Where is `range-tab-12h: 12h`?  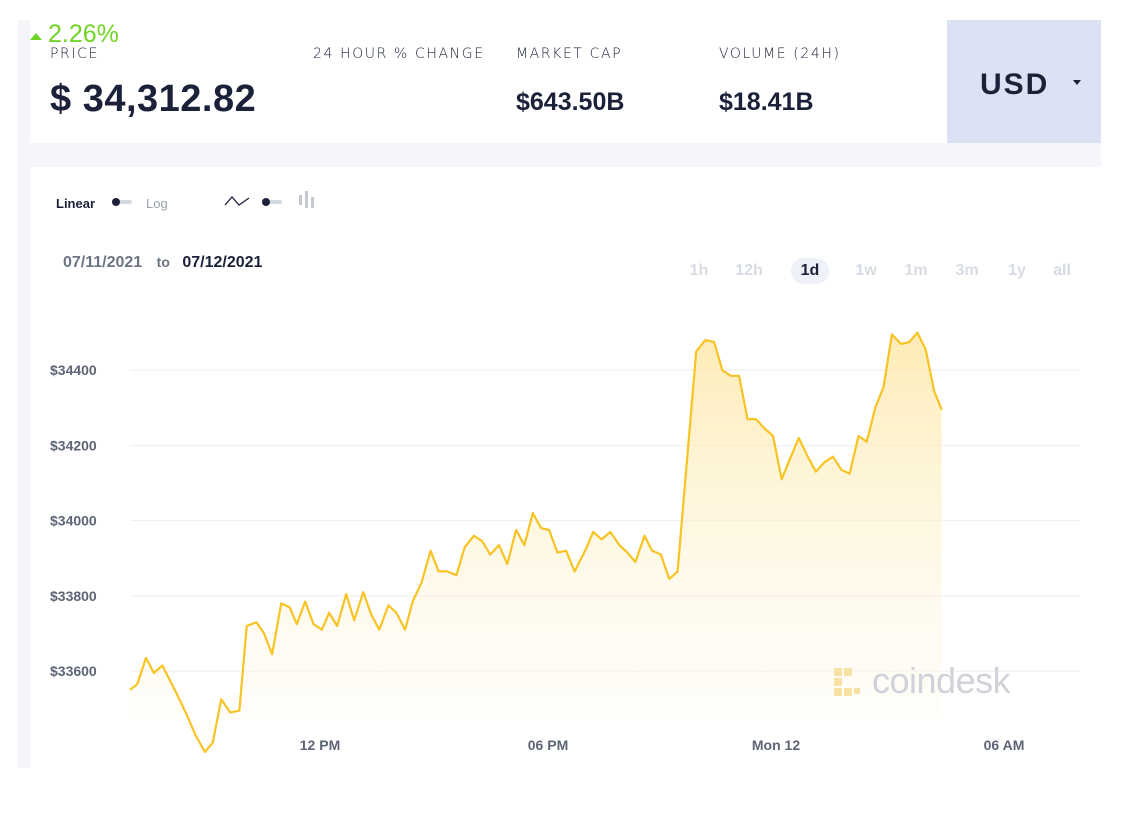 range-tab-12h: 12h is located at coordinates (749, 270).